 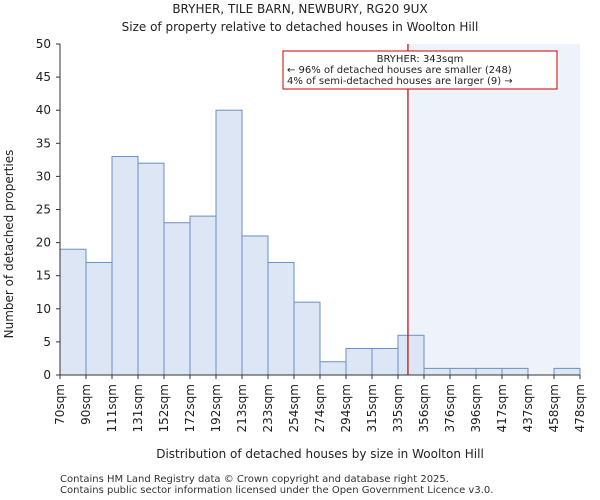 I want to click on bar-172sqm, so click(x=203, y=295).